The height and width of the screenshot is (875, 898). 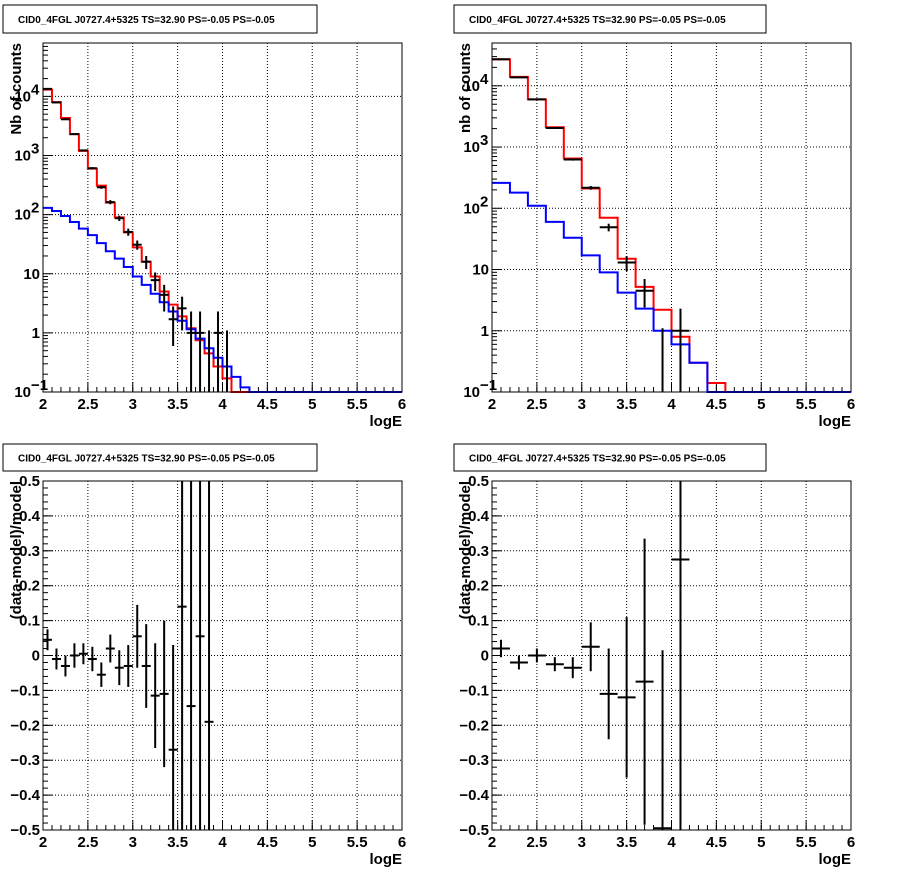 I want to click on y-tick-label: −0.2, so click(x=25, y=725).